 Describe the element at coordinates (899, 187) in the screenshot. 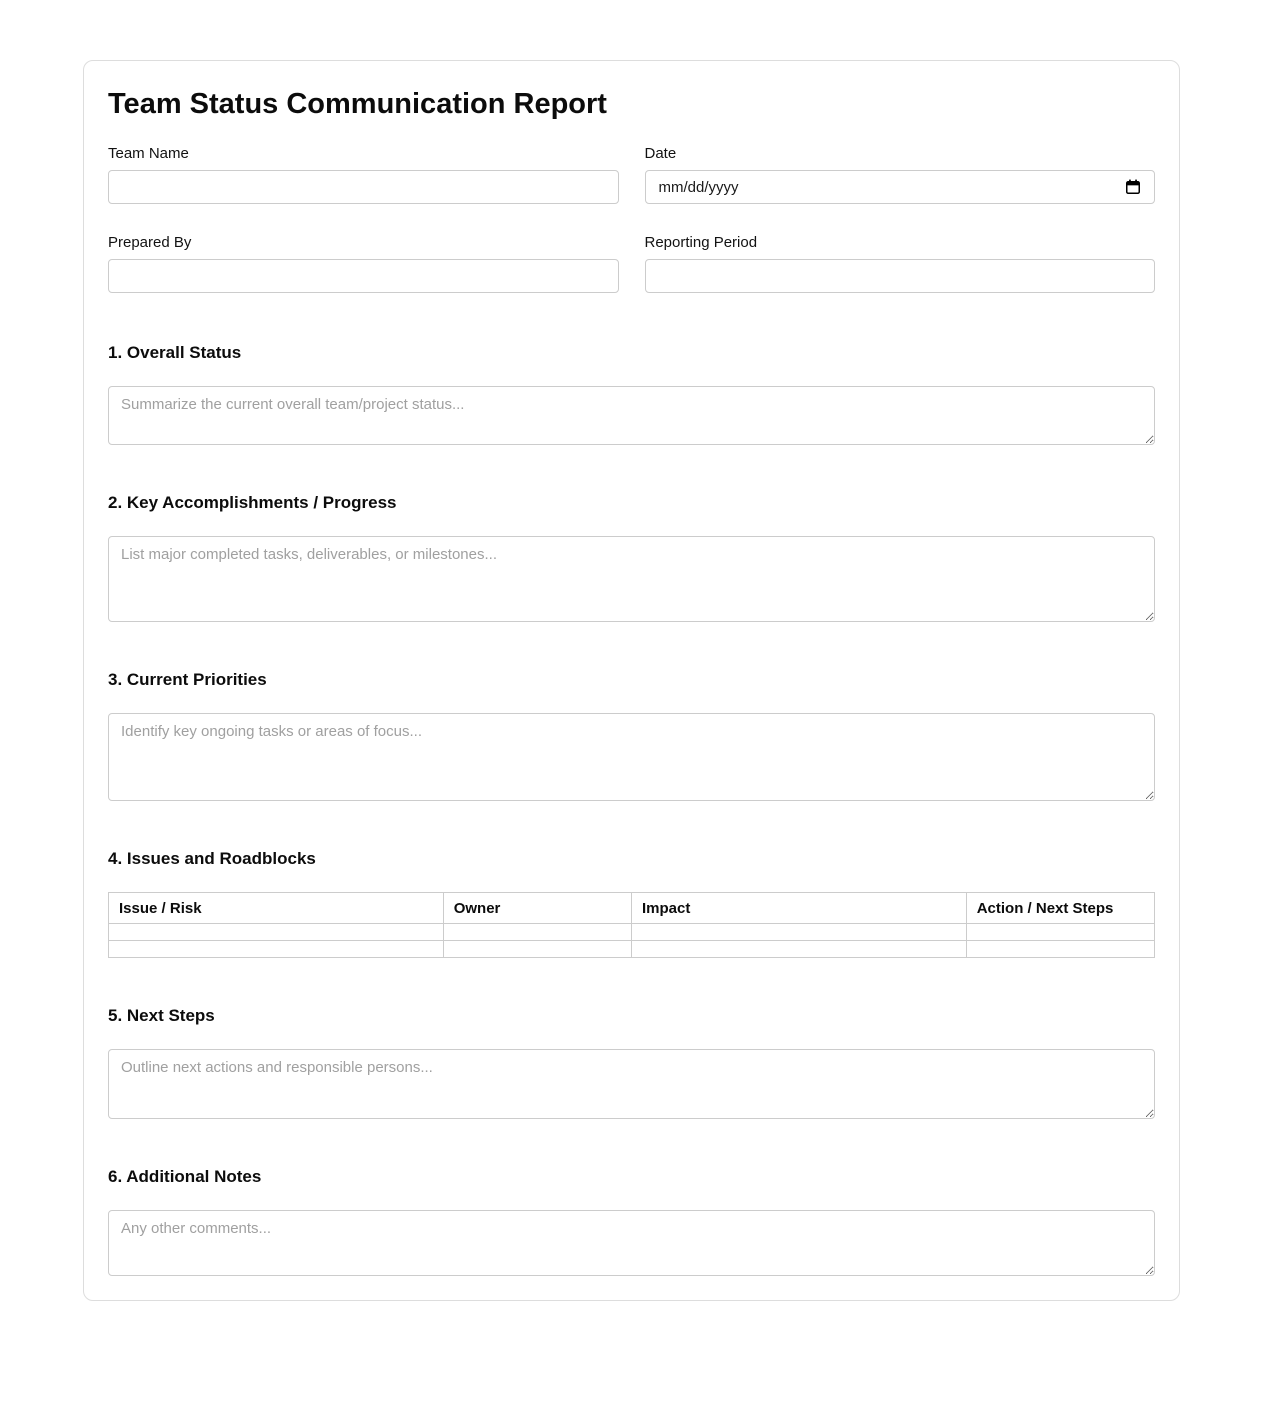

I see `date-input: mm/dd/yyyy` at that location.